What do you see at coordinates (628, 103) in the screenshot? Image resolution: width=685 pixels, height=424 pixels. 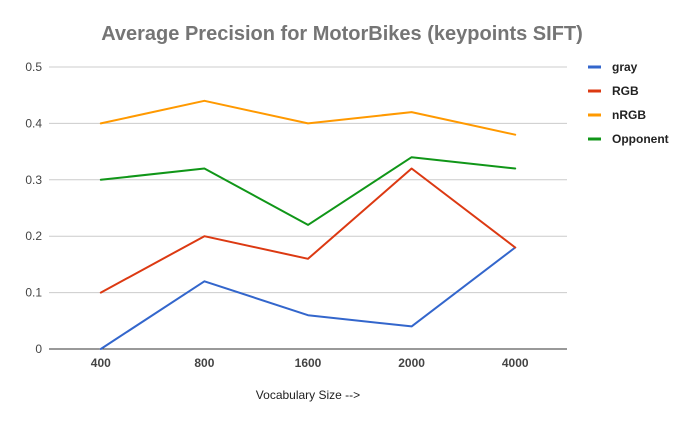 I see `legend: gray RGB nRGB Opponent` at bounding box center [628, 103].